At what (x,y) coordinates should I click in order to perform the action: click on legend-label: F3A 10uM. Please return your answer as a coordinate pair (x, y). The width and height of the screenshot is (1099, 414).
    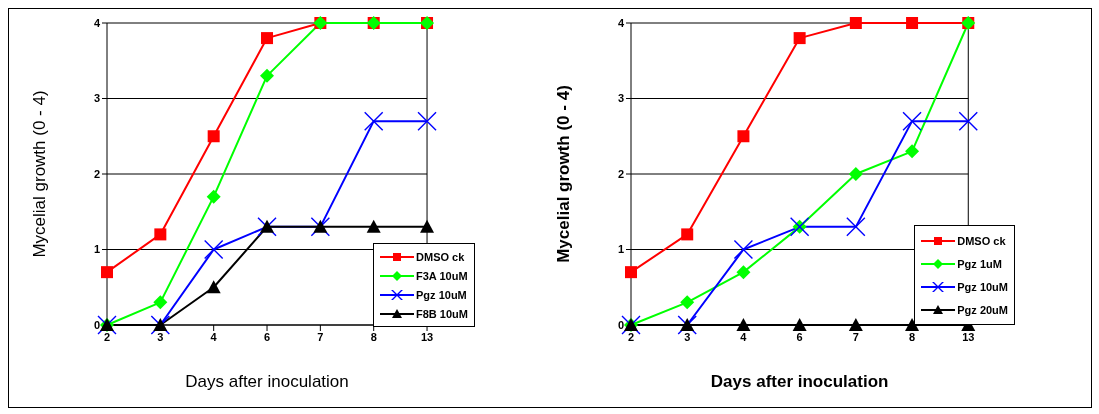
    Looking at the image, I should click on (442, 275).